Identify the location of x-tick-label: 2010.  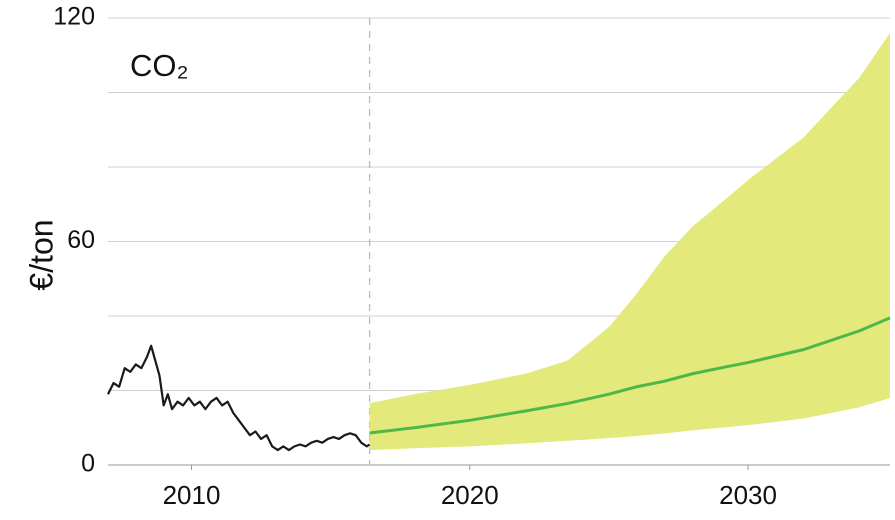
(192, 495).